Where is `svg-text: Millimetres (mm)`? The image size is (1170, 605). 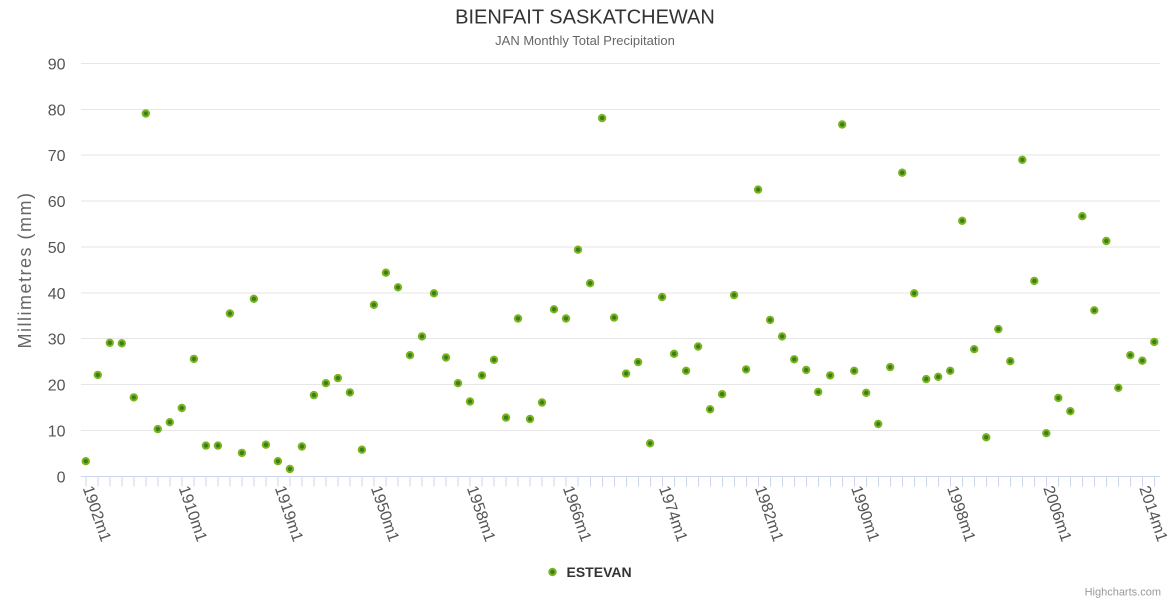 svg-text: Millimetres (mm) is located at coordinates (25, 270).